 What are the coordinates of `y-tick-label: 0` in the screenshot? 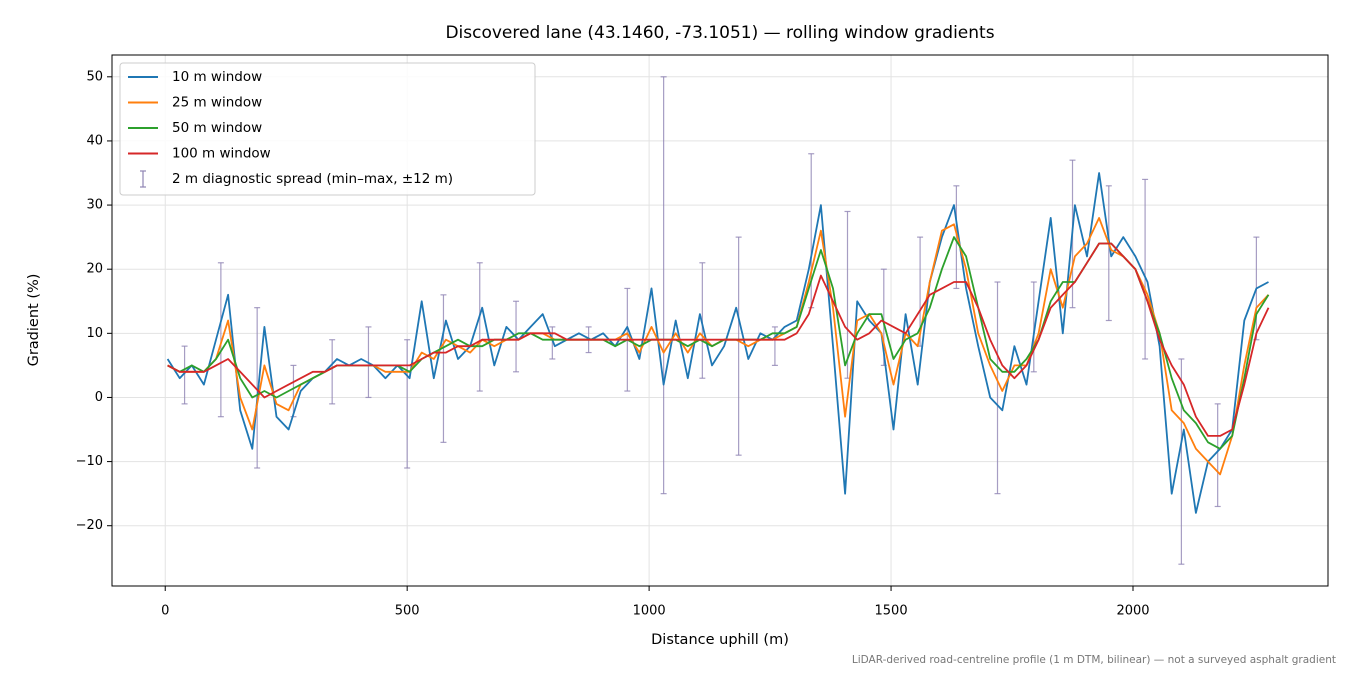 It's located at (99, 397).